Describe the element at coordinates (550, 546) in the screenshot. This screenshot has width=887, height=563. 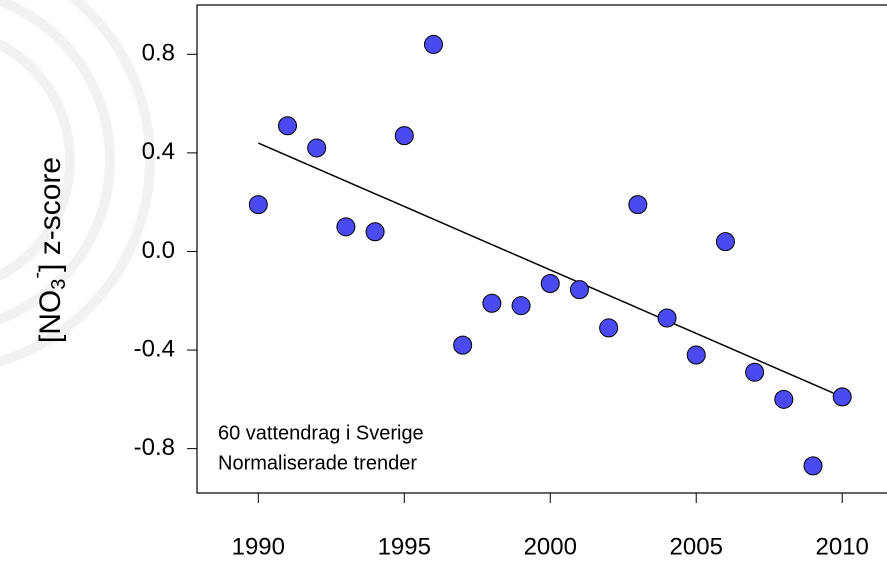
I see `x-tick-label: 2000` at that location.